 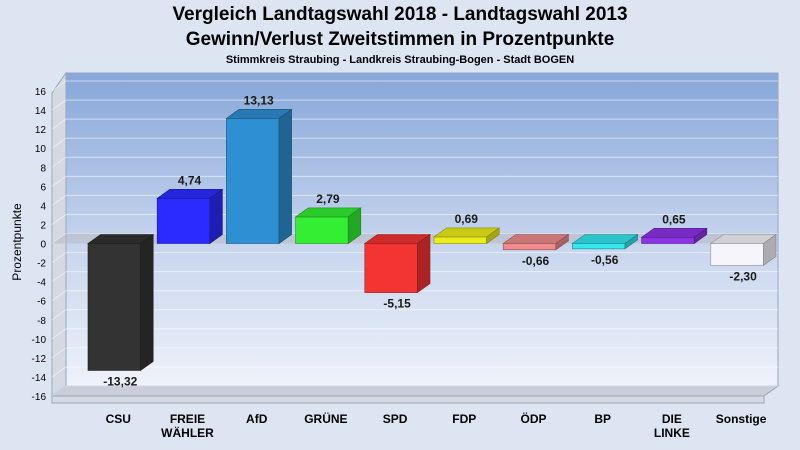 What do you see at coordinates (39, 397) in the screenshot?
I see `y-tick-label: -16` at bounding box center [39, 397].